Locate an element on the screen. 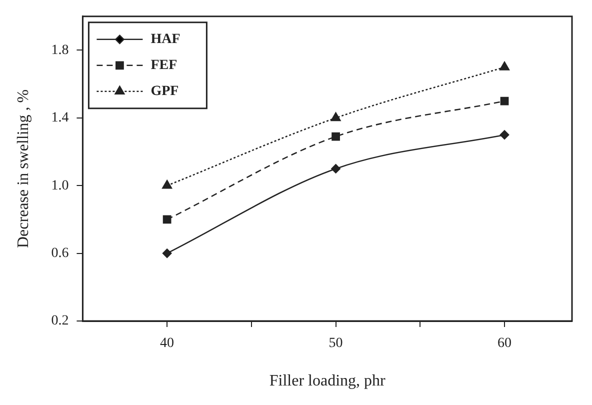 The width and height of the screenshot is (592, 405). y-tick-label: 0.2 is located at coordinates (60, 321).